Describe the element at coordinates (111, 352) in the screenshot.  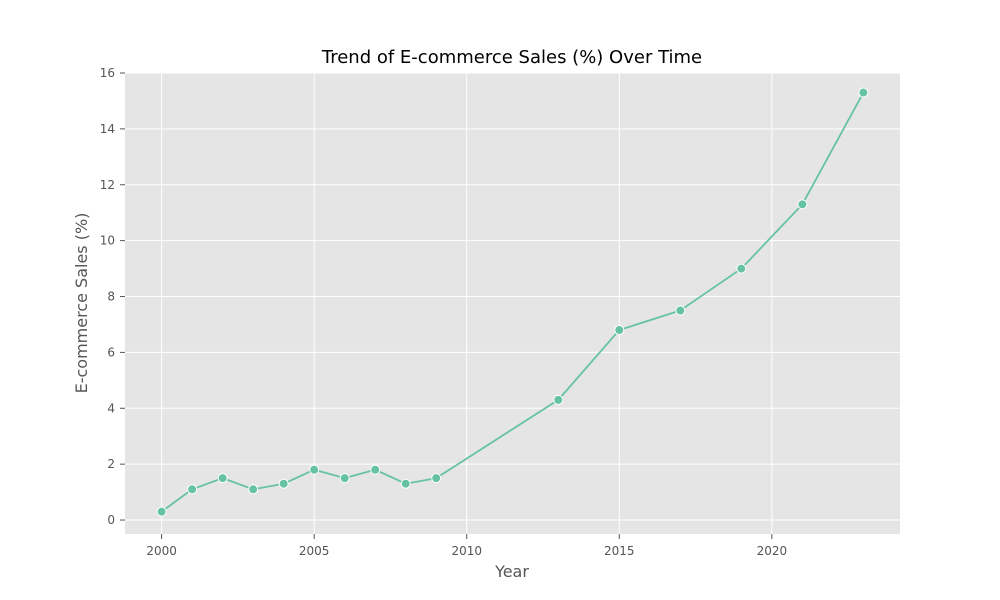
I see `y-tick-label: 6` at that location.